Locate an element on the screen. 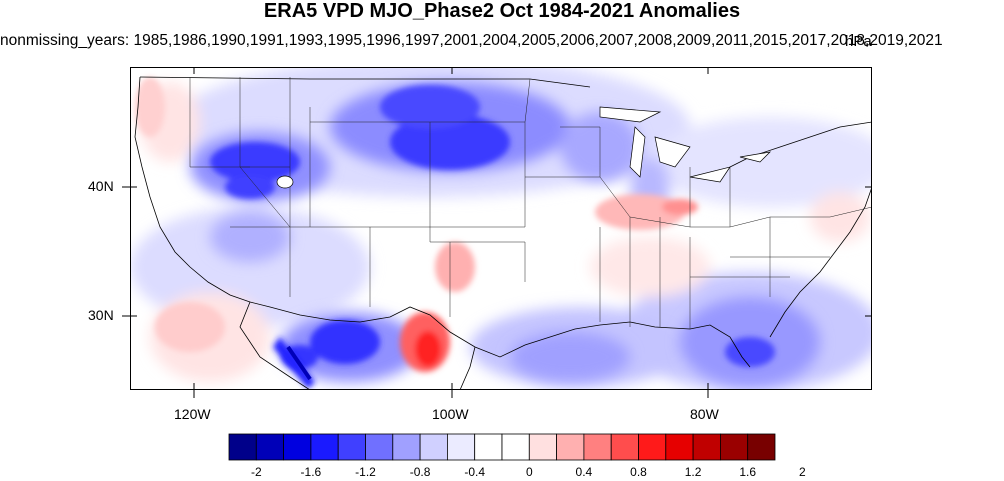  colorbar-tick-label: -1.2 is located at coordinates (365, 472).